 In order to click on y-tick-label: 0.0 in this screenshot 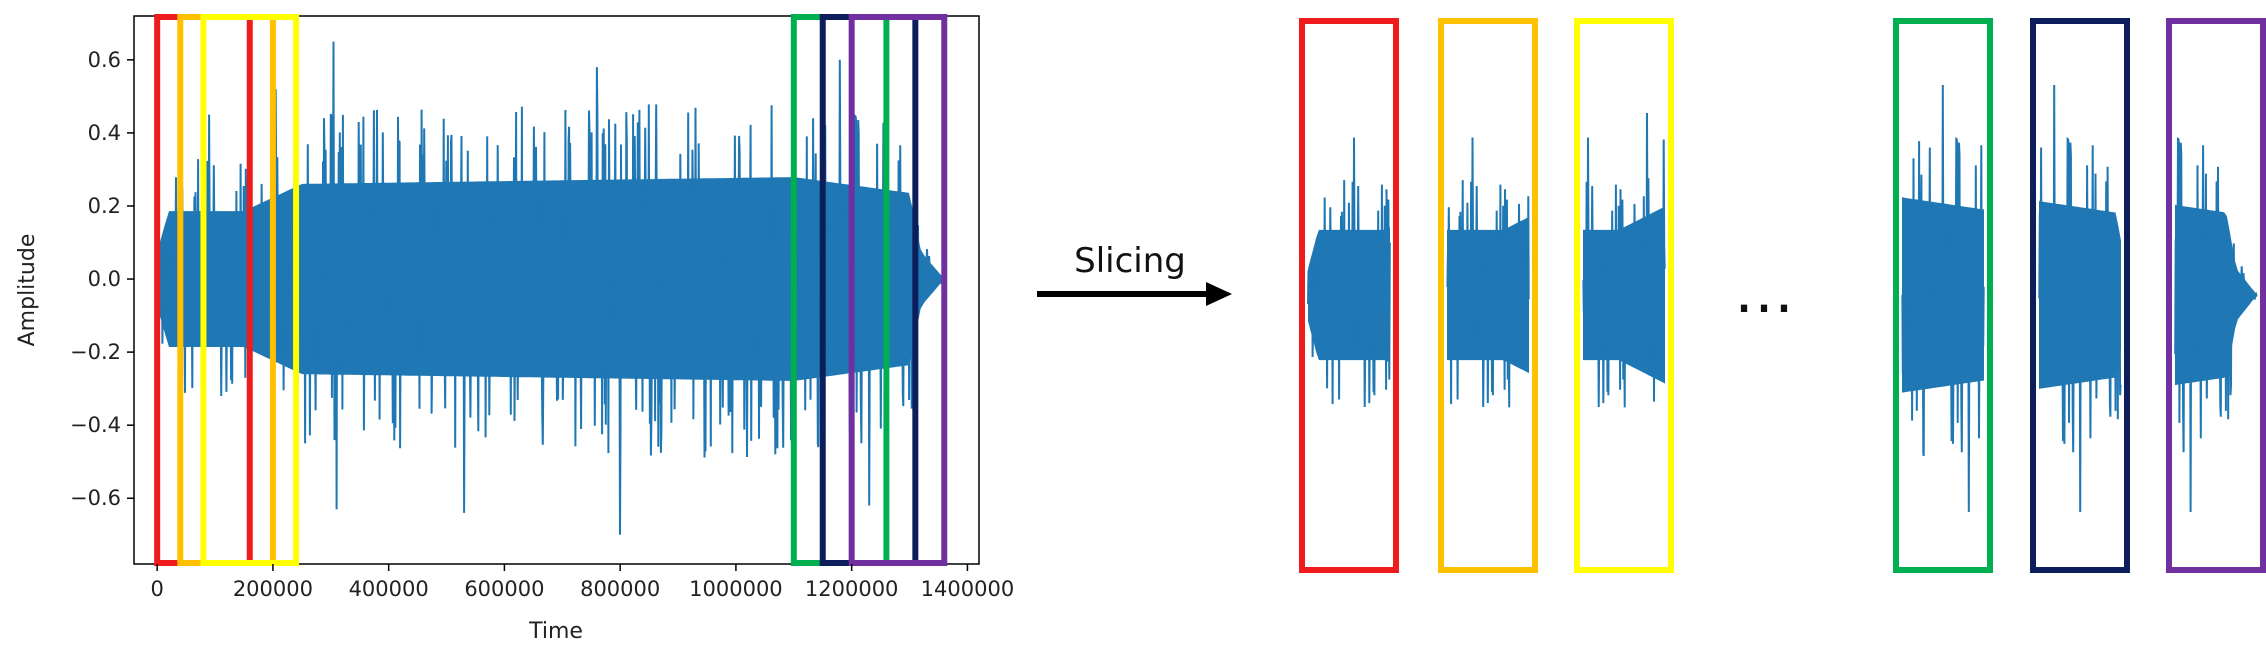, I will do `click(104, 279)`.